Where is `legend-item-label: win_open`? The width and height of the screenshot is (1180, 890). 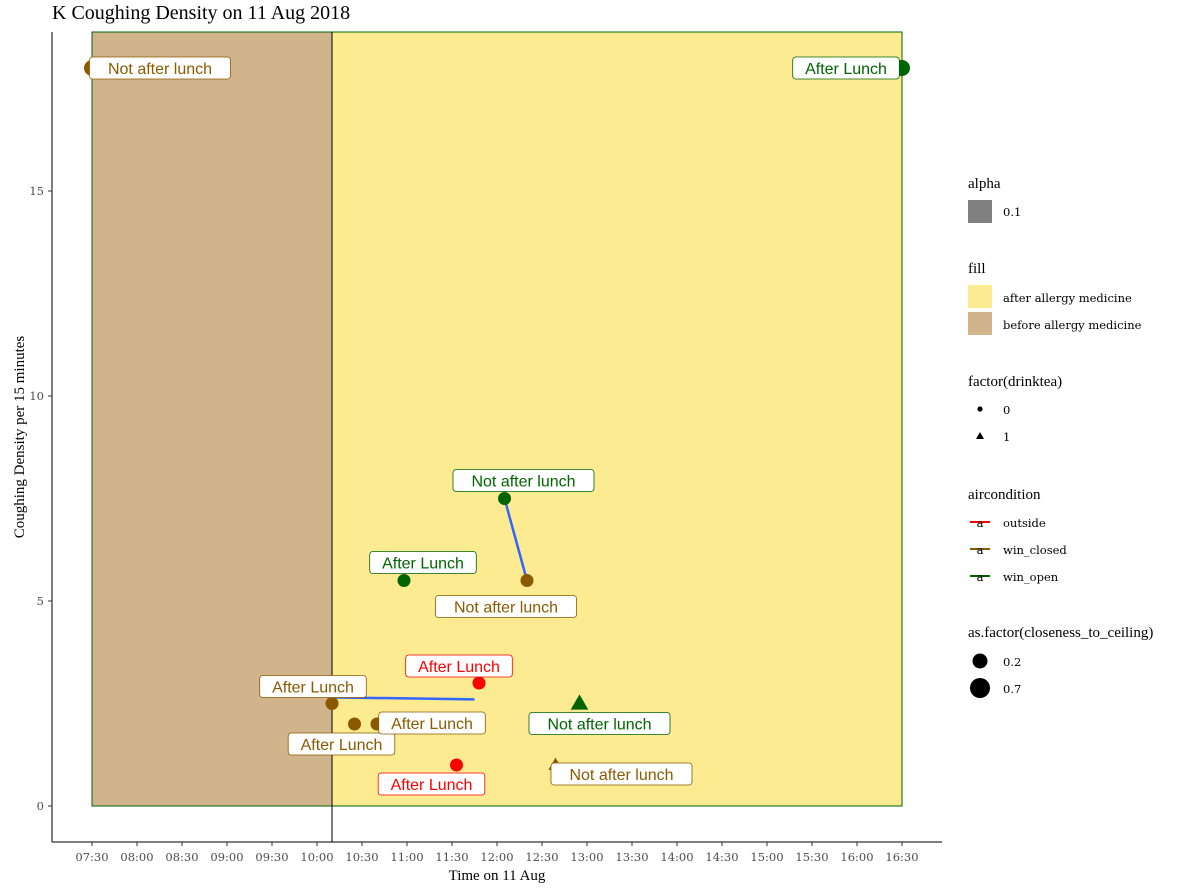
legend-item-label: win_open is located at coordinates (1031, 577).